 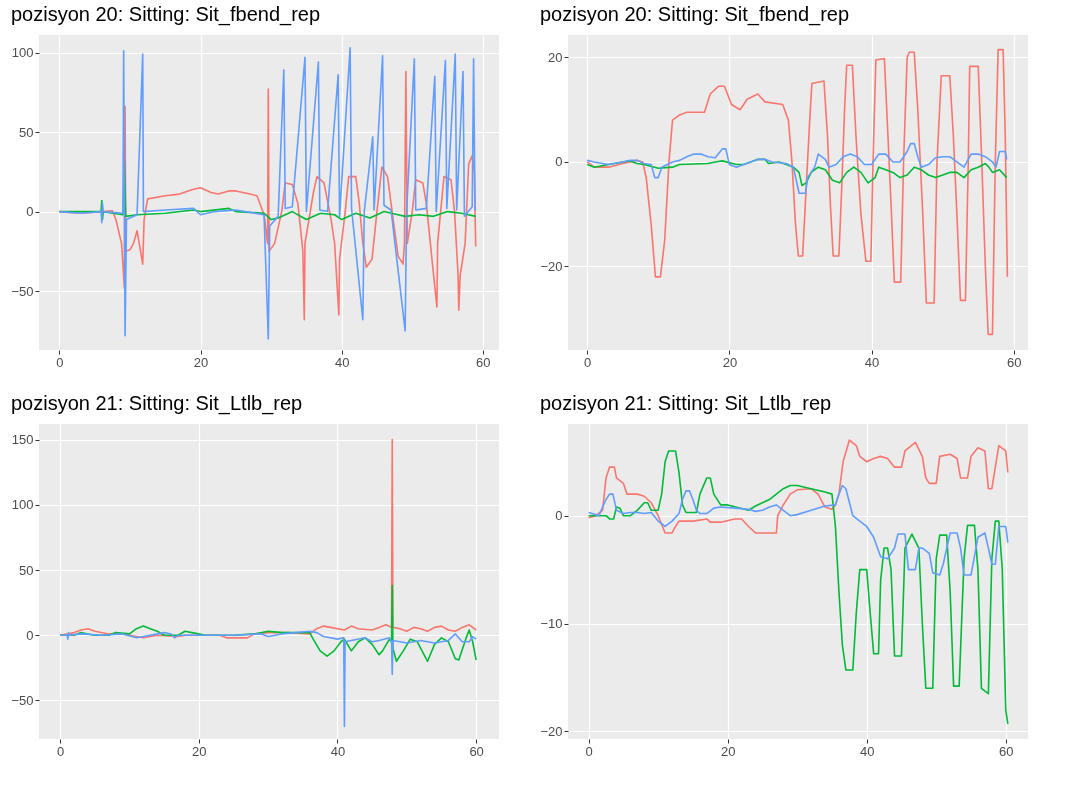 What do you see at coordinates (22, 440) in the screenshot?
I see `y-tick-label: 150` at bounding box center [22, 440].